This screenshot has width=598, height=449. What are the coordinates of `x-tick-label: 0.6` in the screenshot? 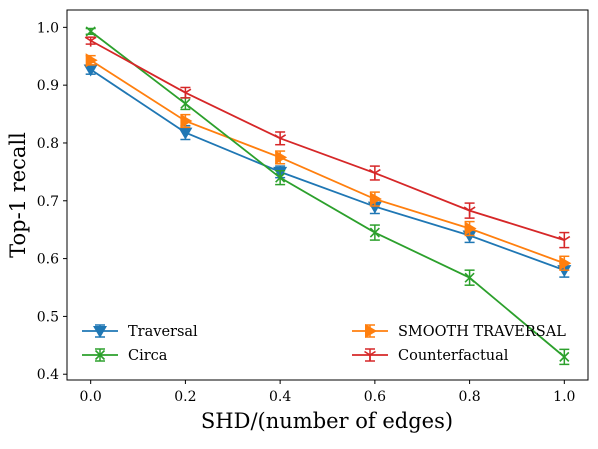 It's located at (375, 397).